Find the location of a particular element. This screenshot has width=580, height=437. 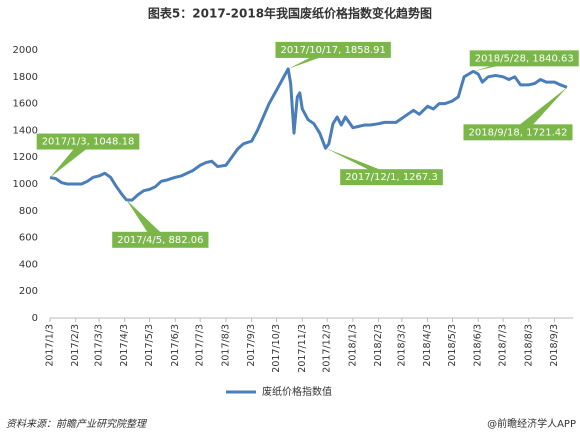

y-tick-label: 1600 is located at coordinates (25, 104).